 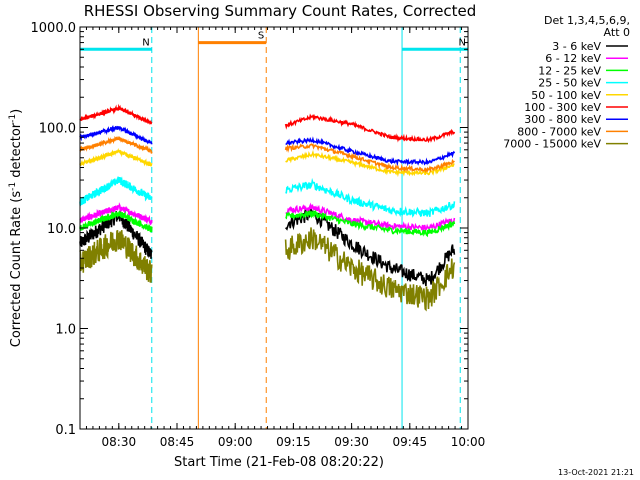 I want to click on y-axis-label: Corrected Count Rate (s-1 detector-1), so click(x=16, y=228).